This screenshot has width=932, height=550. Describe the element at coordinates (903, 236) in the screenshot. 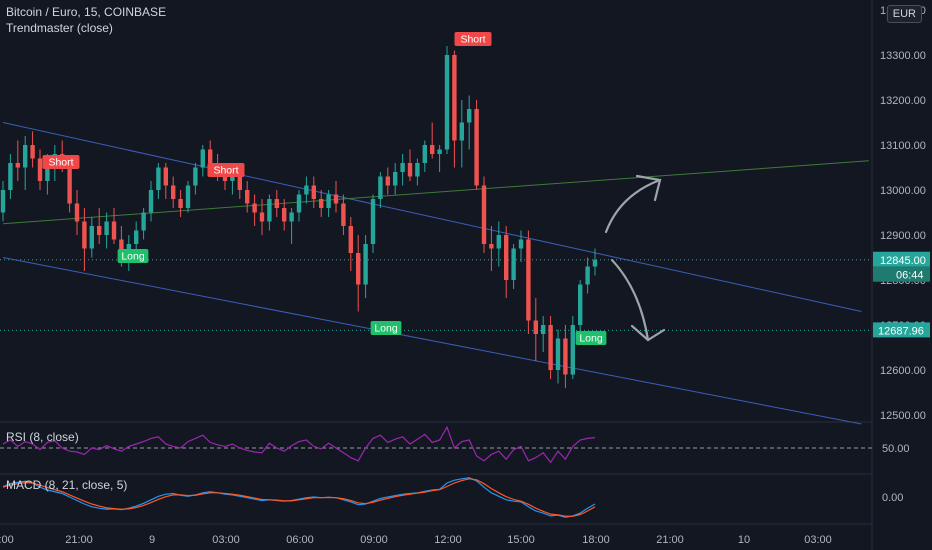

I see `price-tick-label: 12900.00` at that location.